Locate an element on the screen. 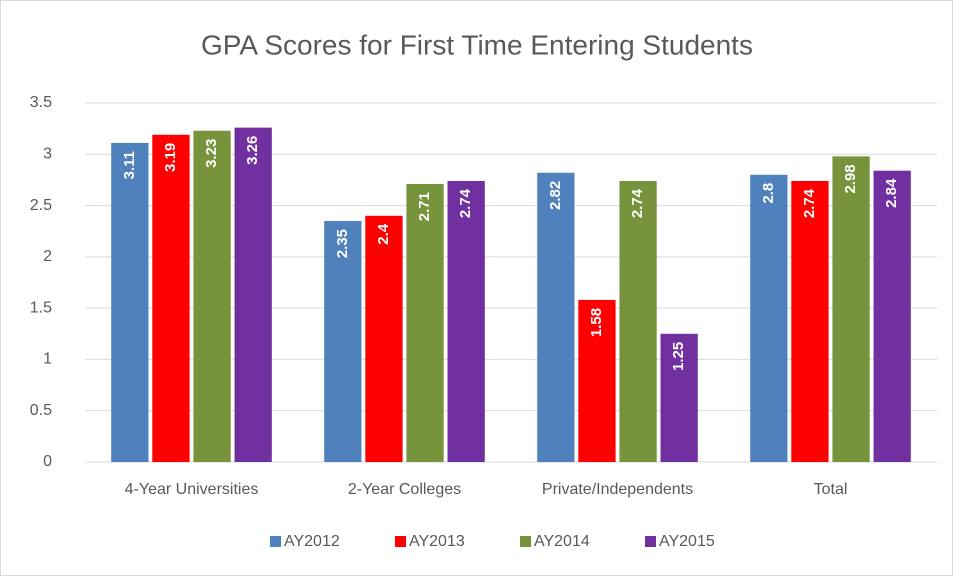 Image resolution: width=954 pixels, height=582 pixels. x-tick-label: 4-Year Universities is located at coordinates (192, 489).